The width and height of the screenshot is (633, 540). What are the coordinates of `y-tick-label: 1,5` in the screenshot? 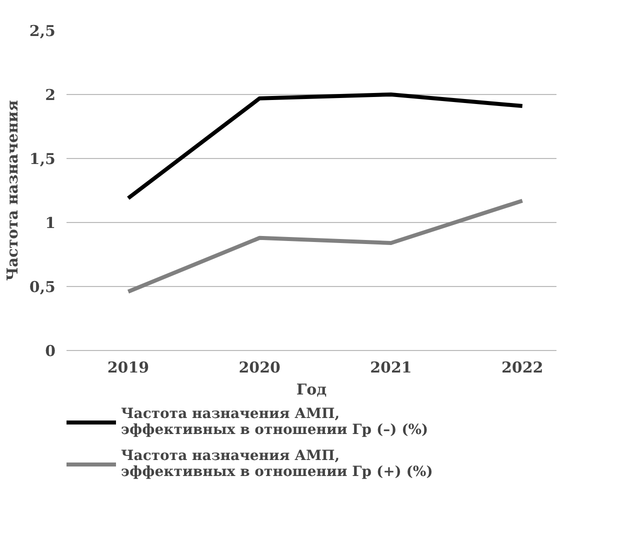 It's located at (42, 159).